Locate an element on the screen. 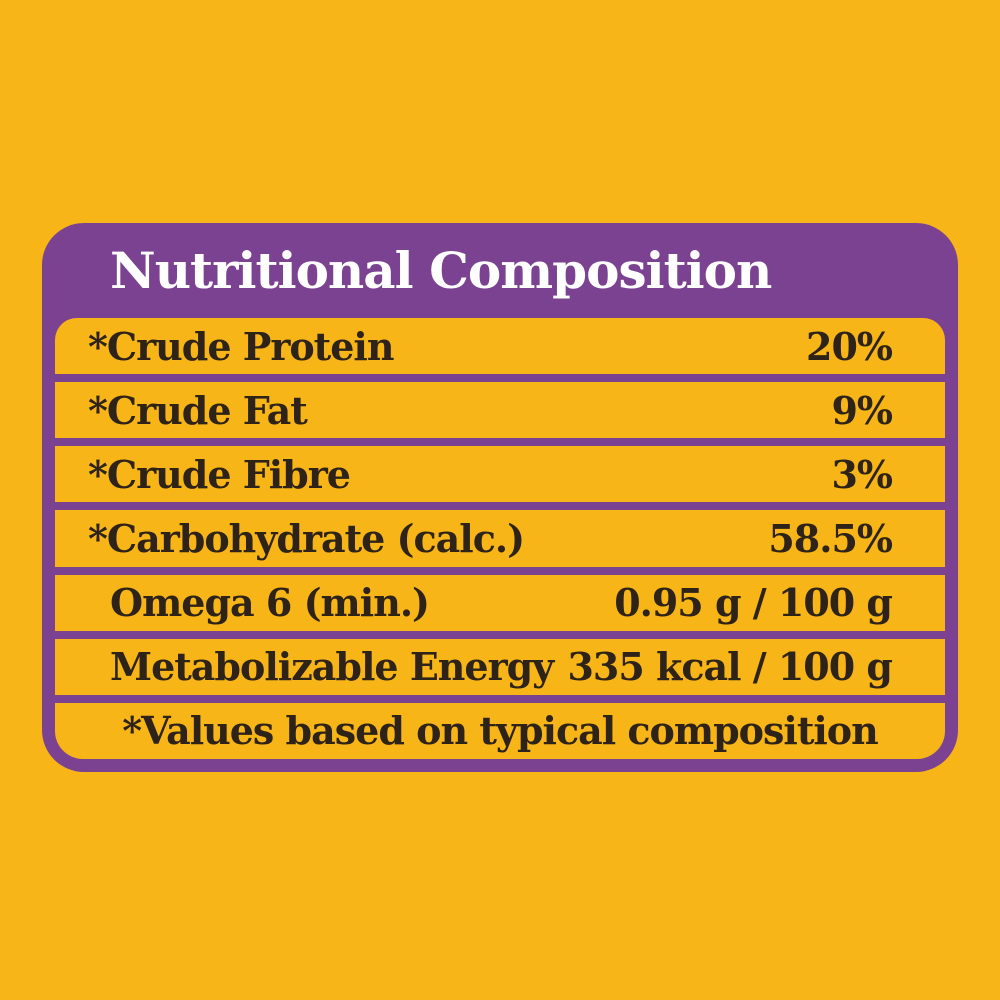 The image size is (1000, 1000). nutrient-value: 335 kcal / 100 g is located at coordinates (730, 667).